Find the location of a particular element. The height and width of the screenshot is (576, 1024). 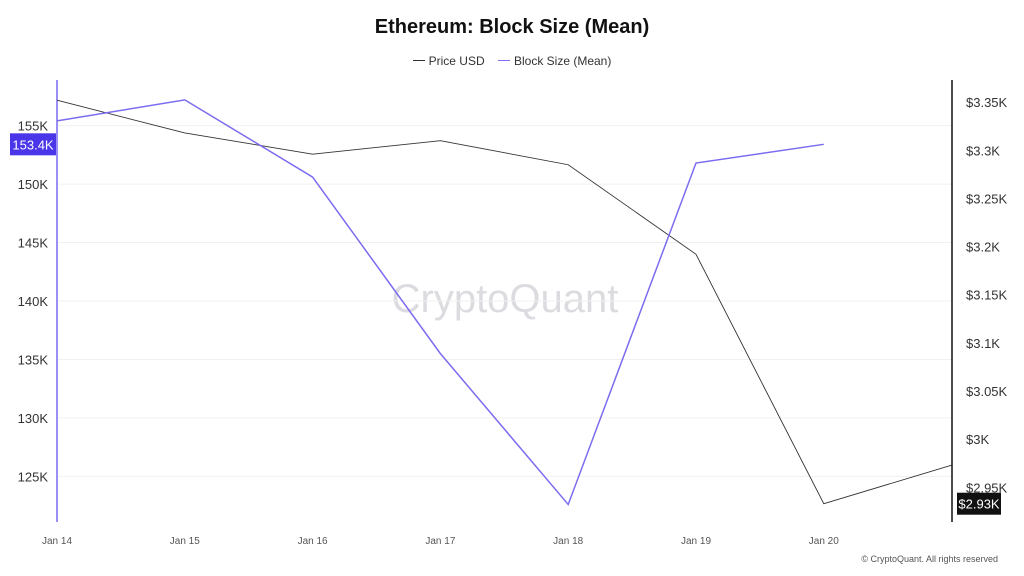

x-tick-label: Jan 20 is located at coordinates (824, 541).